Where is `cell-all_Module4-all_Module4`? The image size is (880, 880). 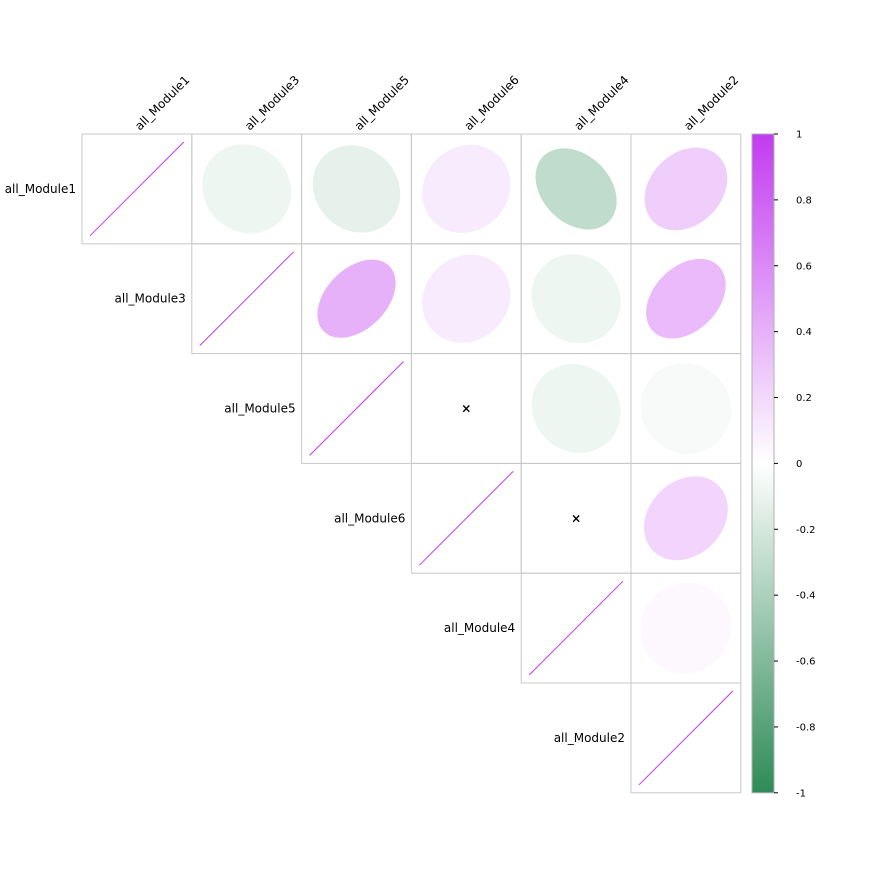 cell-all_Module4-all_Module4 is located at coordinates (576, 628).